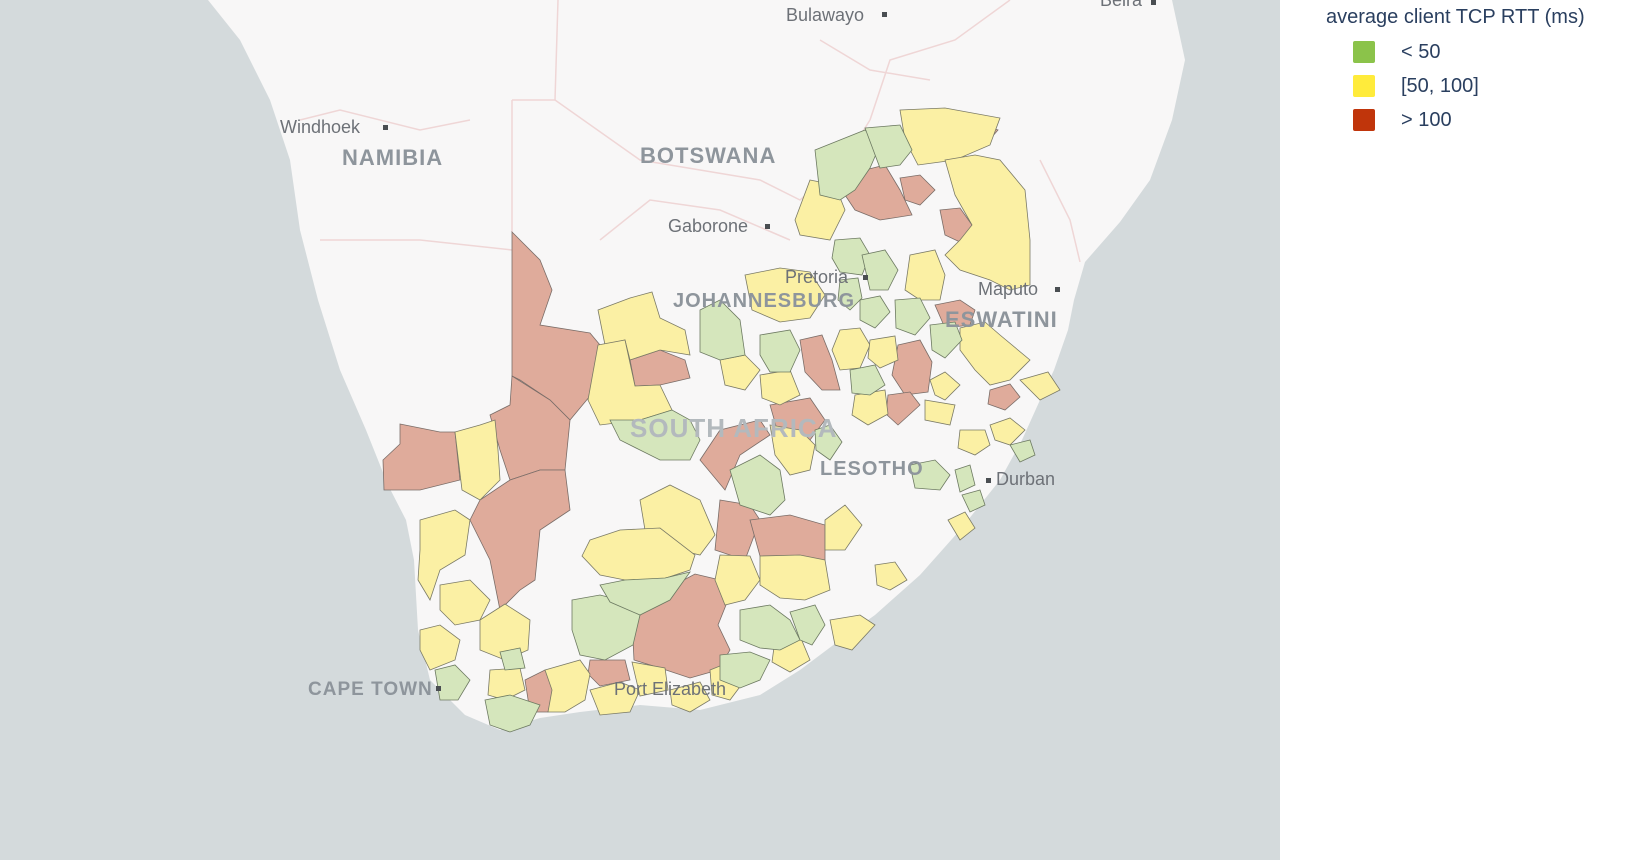 This screenshot has width=1626, height=860. What do you see at coordinates (1008, 289) in the screenshot?
I see `label-maputo: Maputo` at bounding box center [1008, 289].